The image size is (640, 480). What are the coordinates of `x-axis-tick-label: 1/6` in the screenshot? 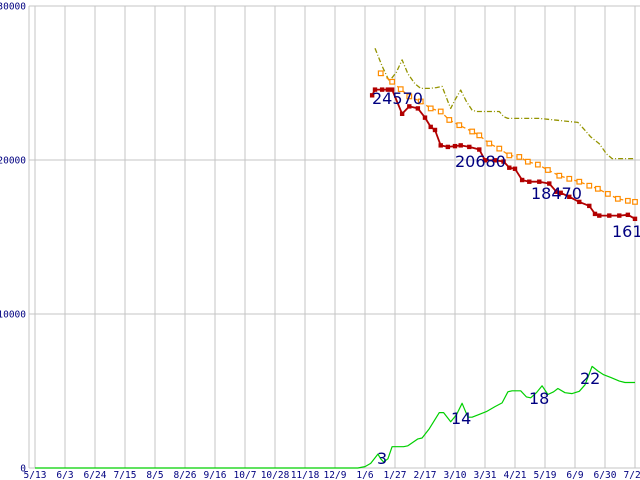 It's located at (364, 475).